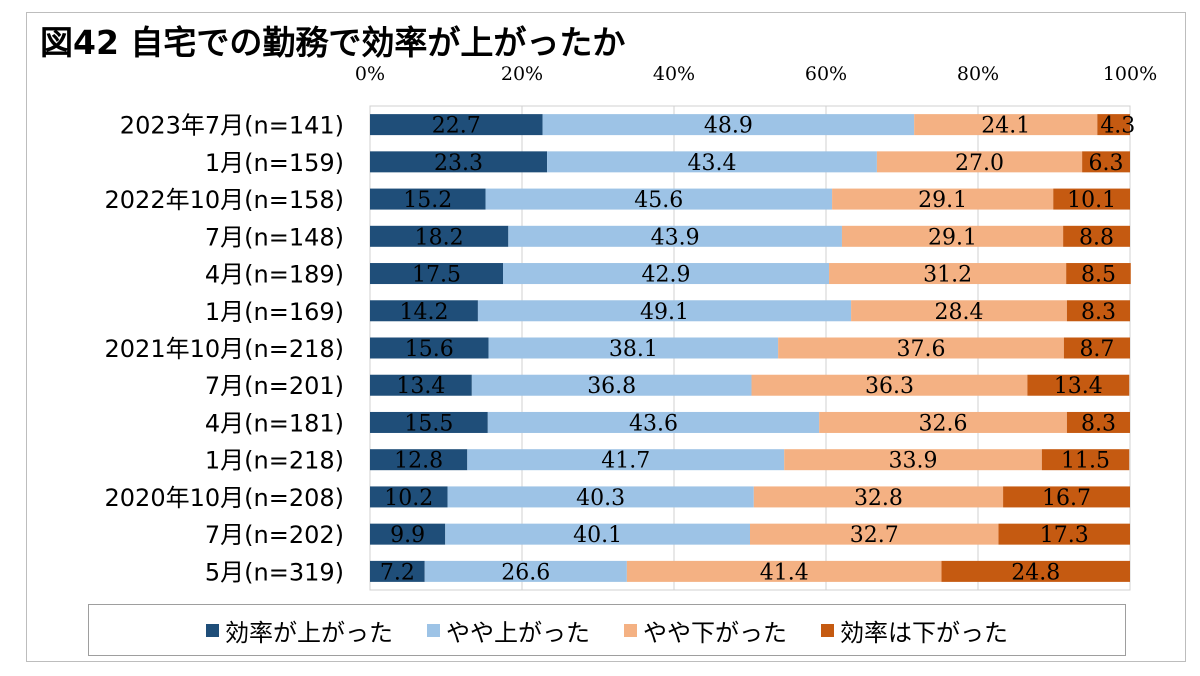  What do you see at coordinates (333, 42) in the screenshot?
I see `chart-title: 図42 自宅での勤務で効率が上がったか` at bounding box center [333, 42].